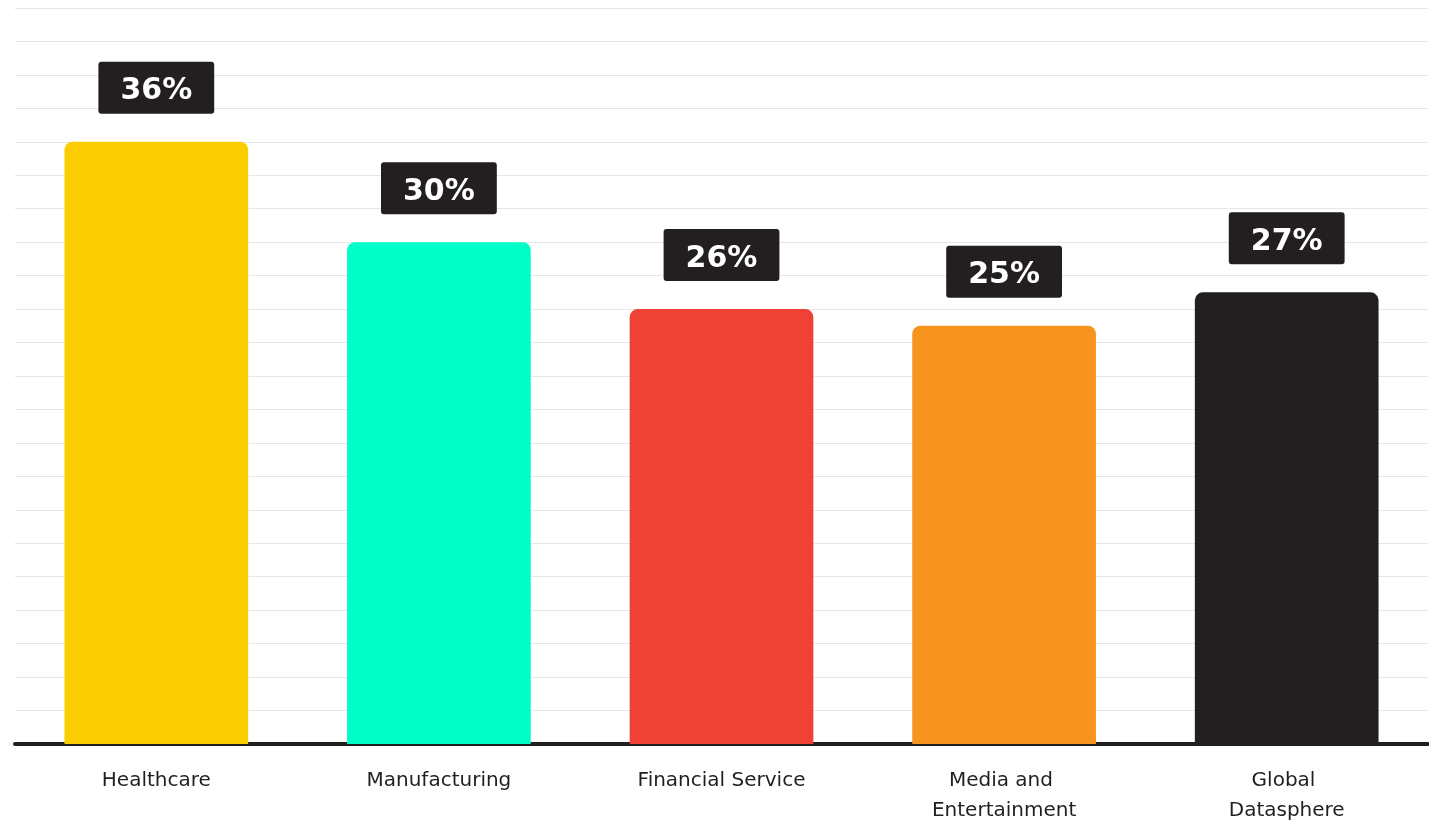 The width and height of the screenshot is (1429, 829). What do you see at coordinates (721, 779) in the screenshot?
I see `x-tick-label: Financial Service` at bounding box center [721, 779].